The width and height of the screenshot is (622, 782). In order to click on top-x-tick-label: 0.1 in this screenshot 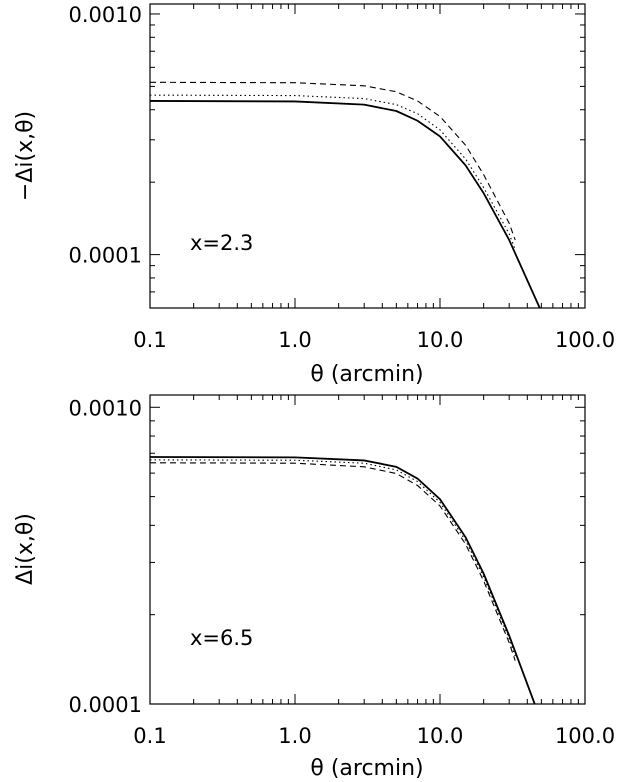, I will do `click(149, 340)`.